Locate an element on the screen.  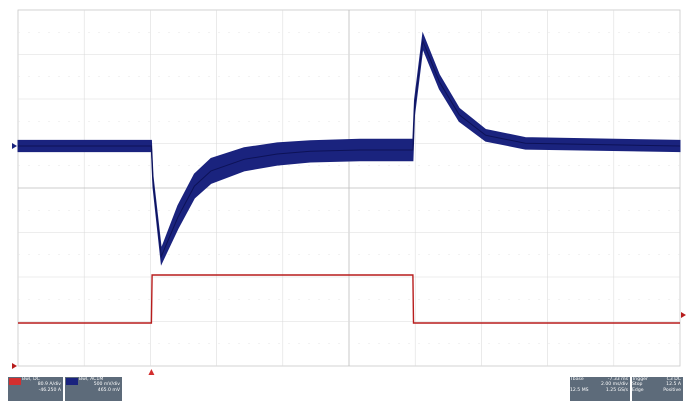
ch1-coupling: DC is located at coordinates (36, 379).